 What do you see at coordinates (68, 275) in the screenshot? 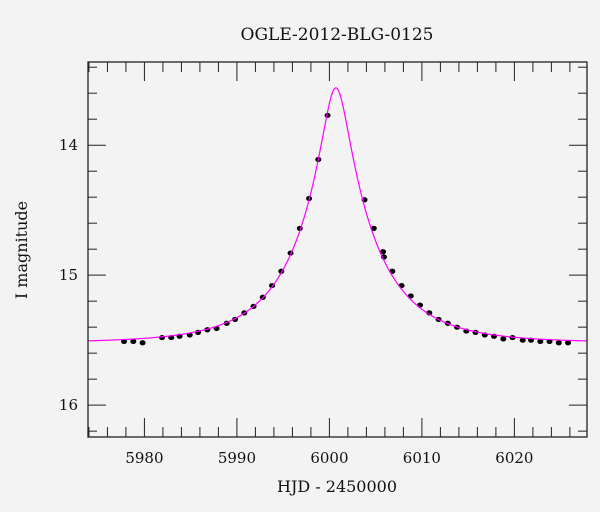
I see `y-tick-label: 15` at bounding box center [68, 275].